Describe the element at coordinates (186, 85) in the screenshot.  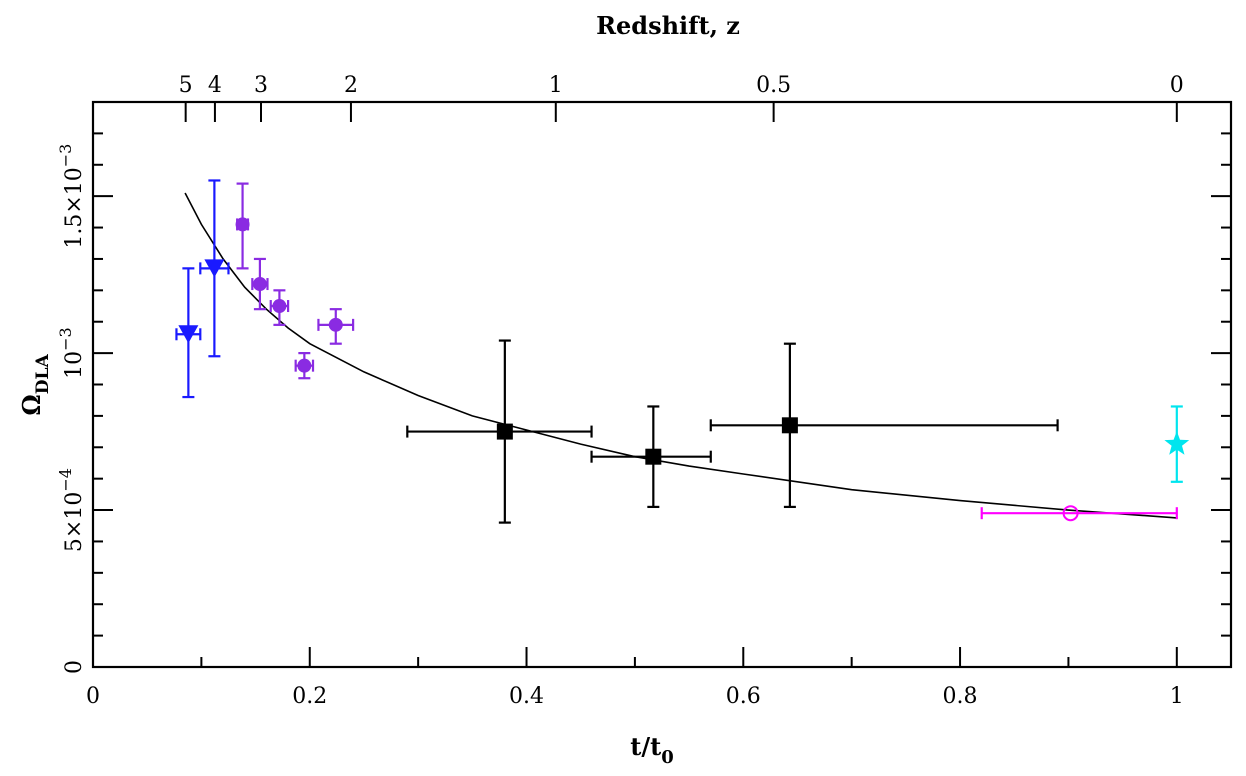
I see `top-tick-label: 5` at that location.